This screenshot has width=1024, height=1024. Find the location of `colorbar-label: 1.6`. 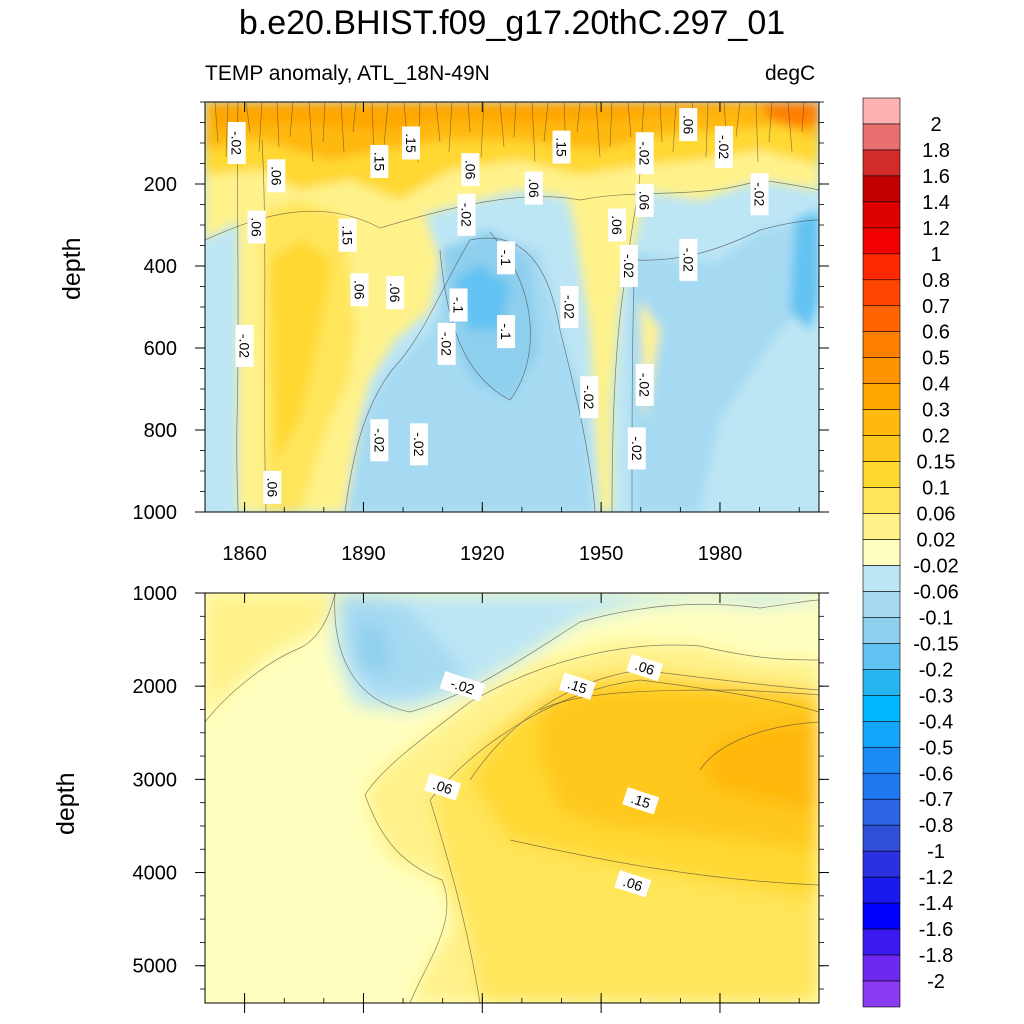

colorbar-label: 1.6 is located at coordinates (936, 177).